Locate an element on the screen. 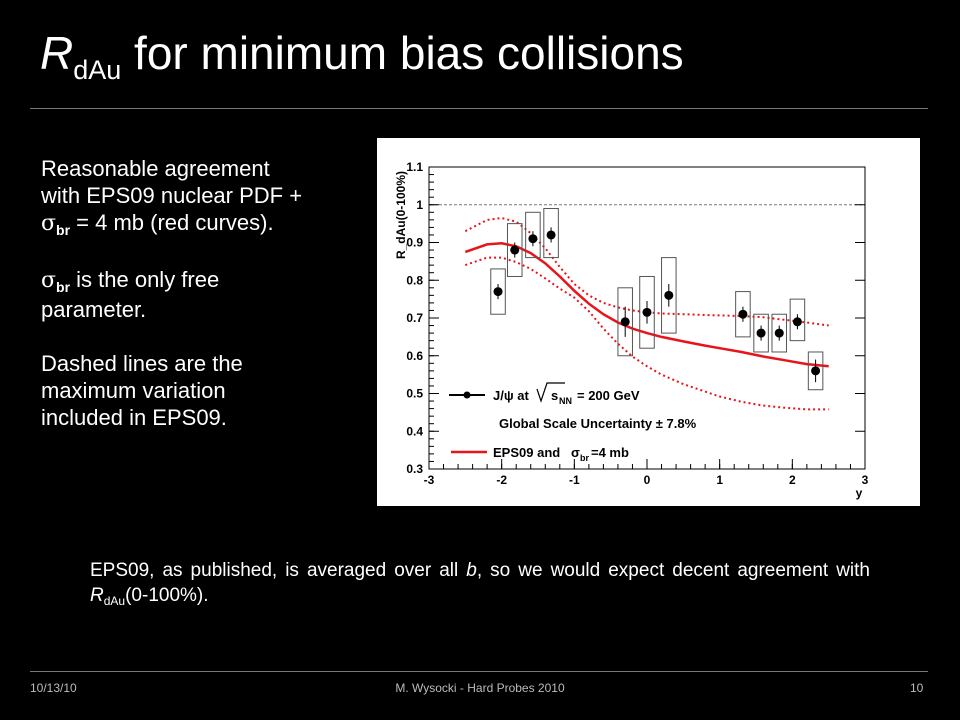  x-tick-label: -3 is located at coordinates (429, 480).